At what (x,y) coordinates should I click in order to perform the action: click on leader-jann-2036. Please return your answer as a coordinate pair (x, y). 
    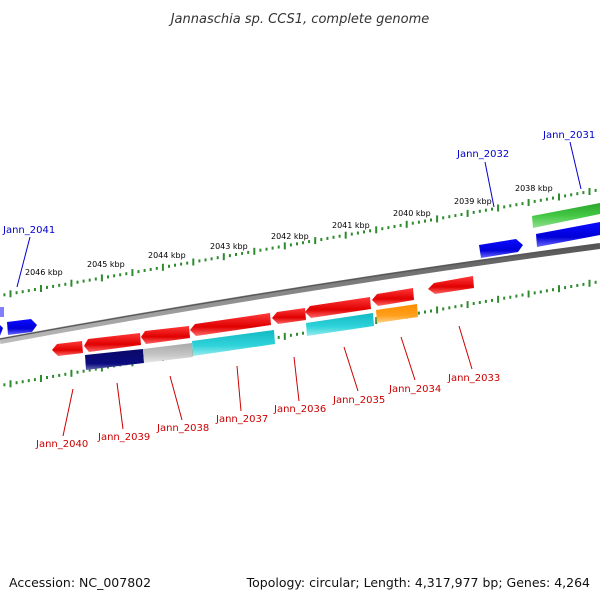
    Looking at the image, I should click on (296, 379).